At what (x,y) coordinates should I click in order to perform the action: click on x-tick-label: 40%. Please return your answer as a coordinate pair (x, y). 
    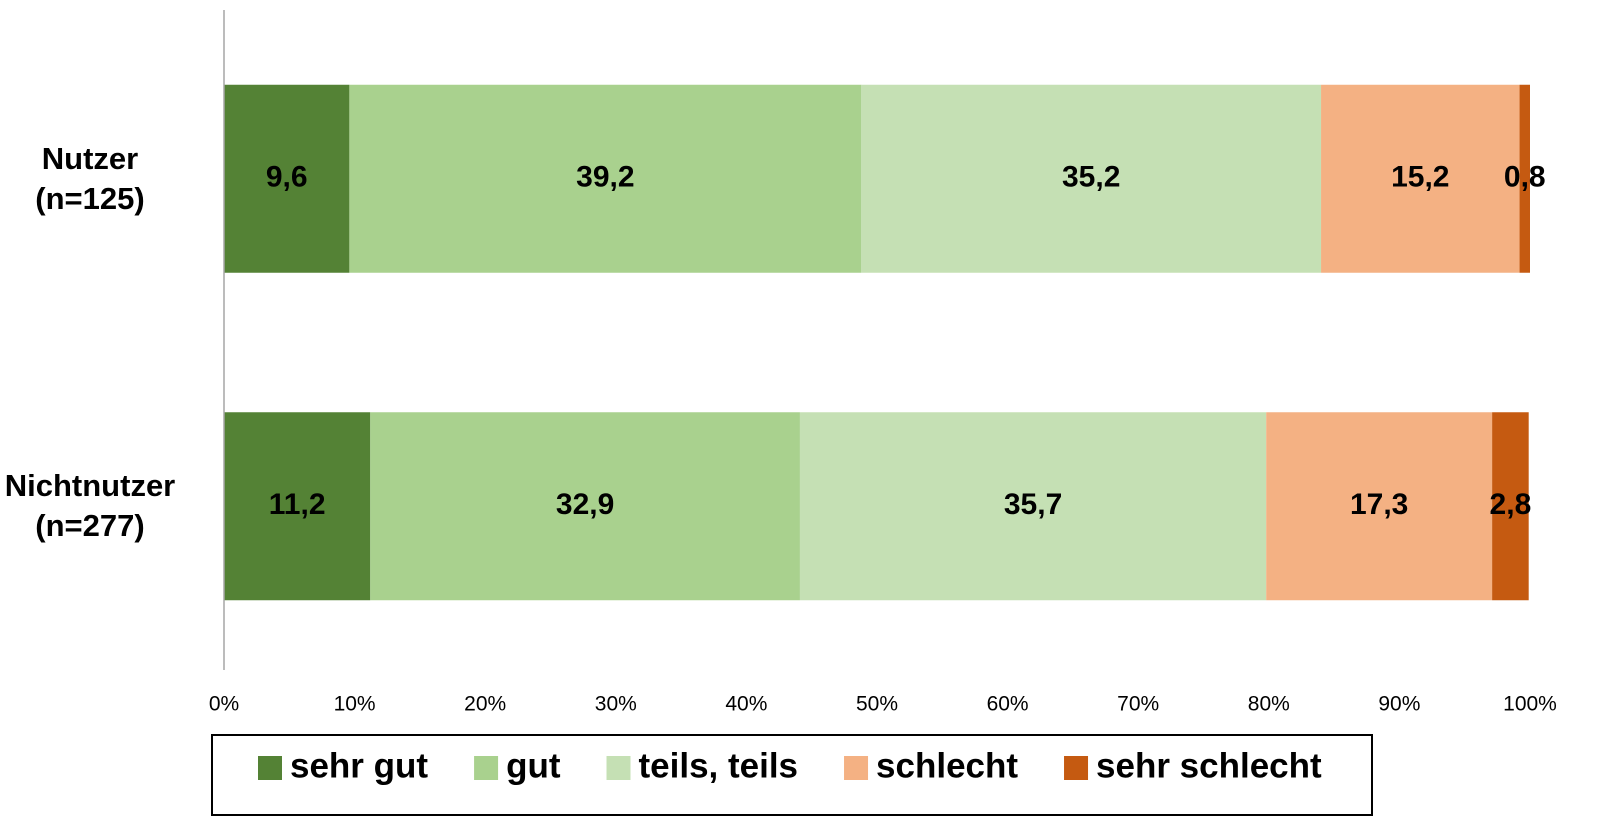
    Looking at the image, I should click on (746, 704).